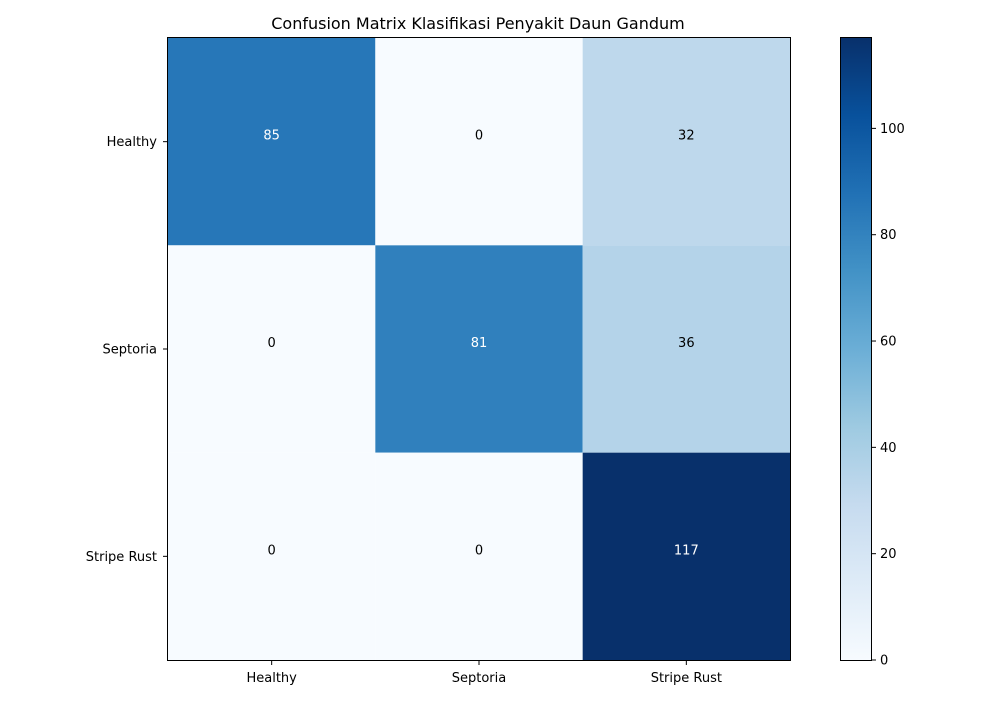 The width and height of the screenshot is (1000, 704). I want to click on cell-value-label: 36, so click(686, 343).